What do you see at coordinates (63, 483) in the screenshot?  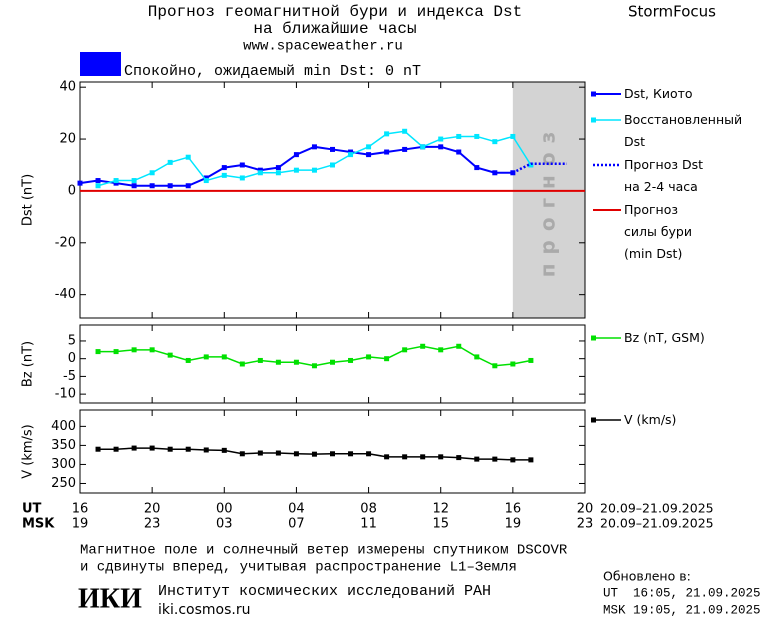 I see `y-tick-label: 250` at bounding box center [63, 483].